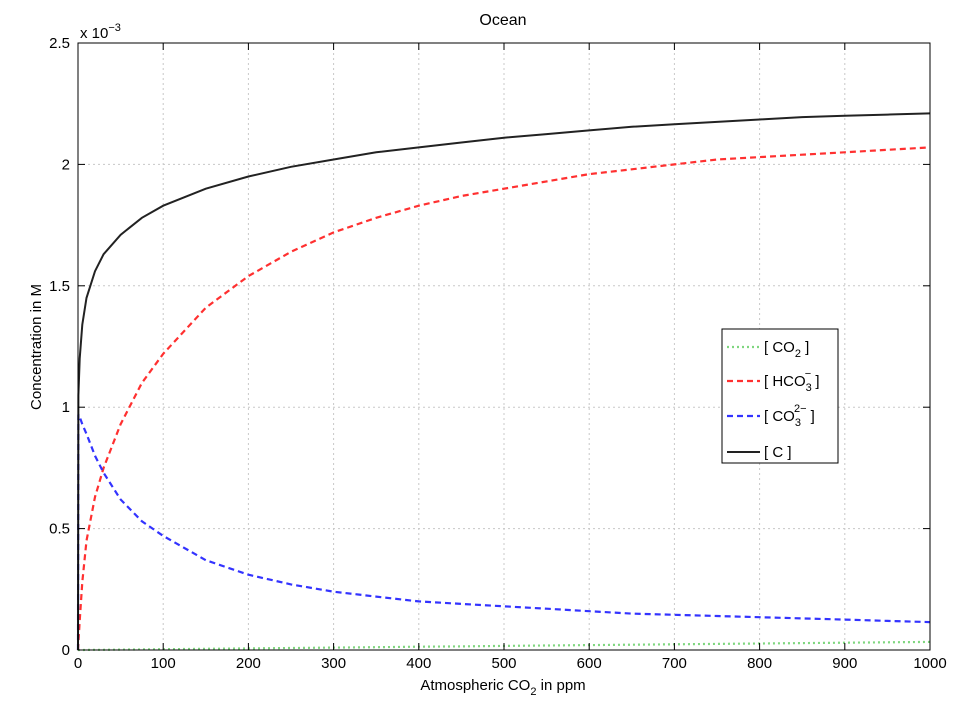 This screenshot has height=711, width=975. I want to click on x-tick-label: 300, so click(333, 663).